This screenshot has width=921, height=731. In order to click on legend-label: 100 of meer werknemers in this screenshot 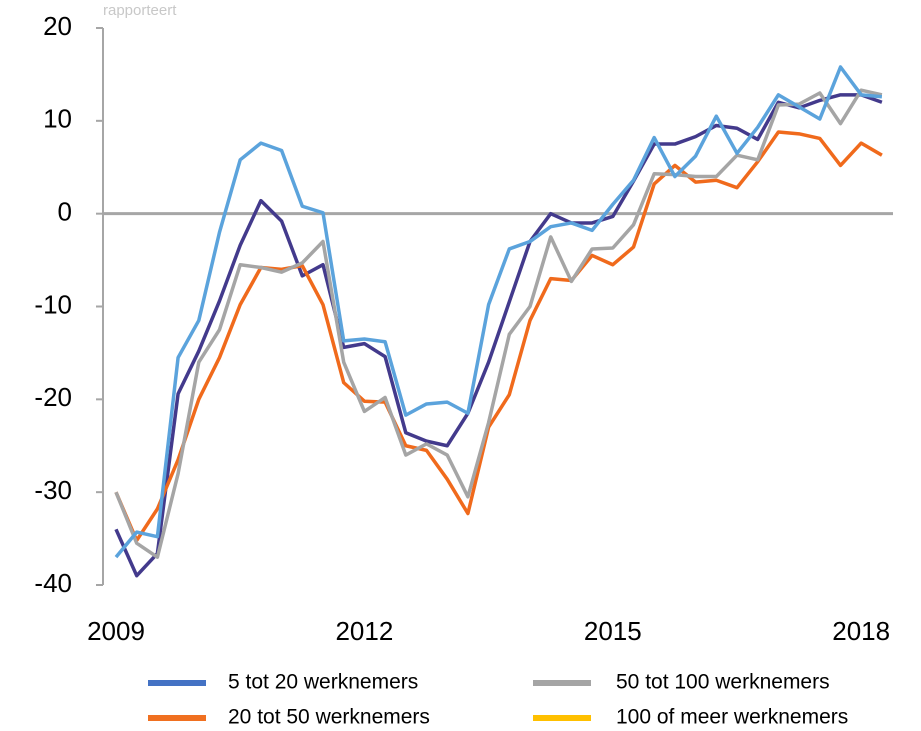, I will do `click(732, 717)`.